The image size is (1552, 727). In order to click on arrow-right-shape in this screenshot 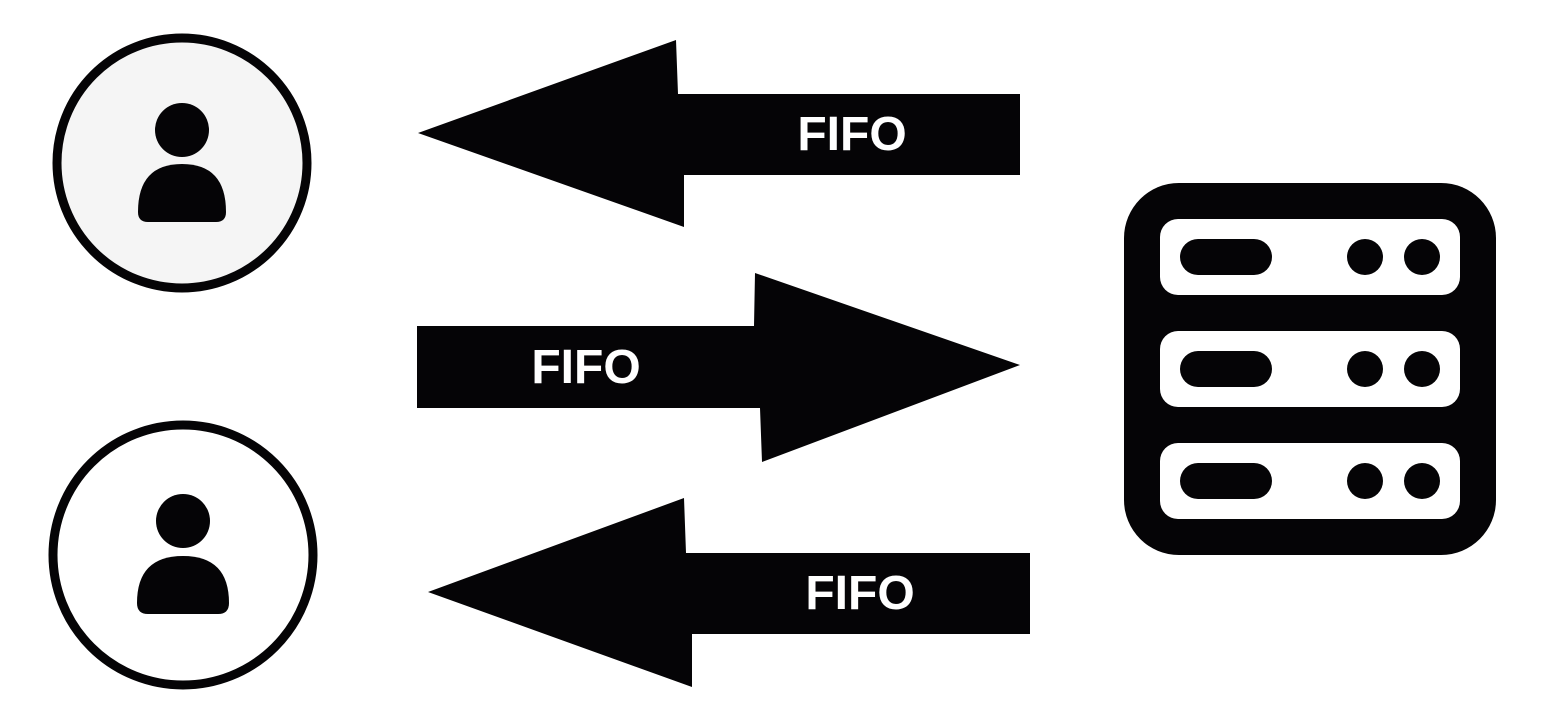, I will do `click(718, 367)`.